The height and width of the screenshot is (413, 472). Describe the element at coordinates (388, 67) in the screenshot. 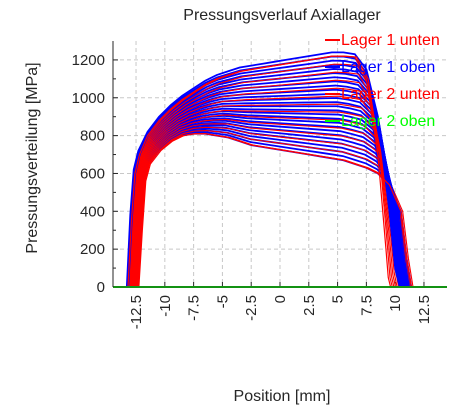

I see `legend-label: Lager 1 oben` at that location.